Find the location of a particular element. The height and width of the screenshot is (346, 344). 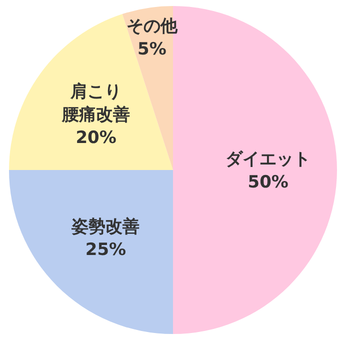

data-label: 50% is located at coordinates (268, 182).